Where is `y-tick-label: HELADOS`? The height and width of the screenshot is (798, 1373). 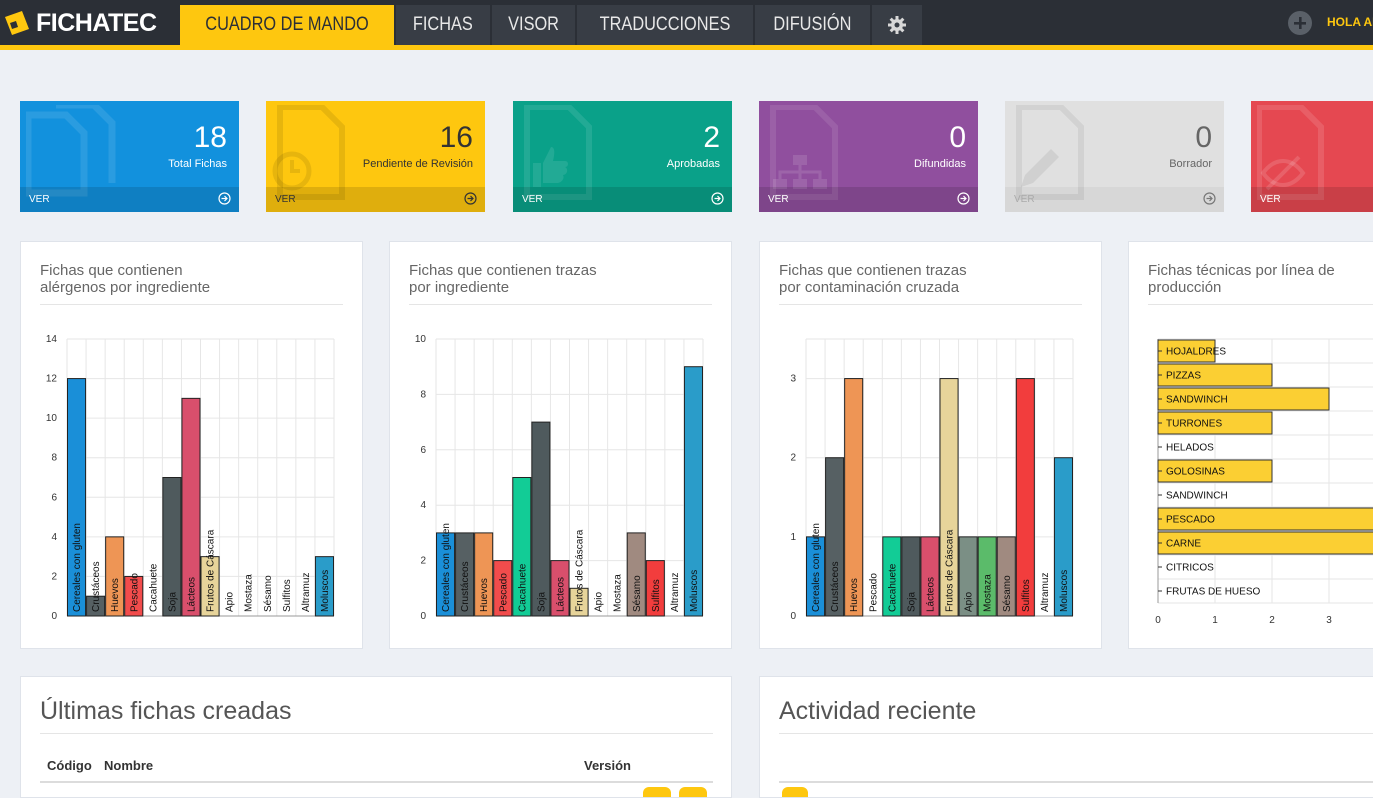
y-tick-label: HELADOS is located at coordinates (1190, 448).